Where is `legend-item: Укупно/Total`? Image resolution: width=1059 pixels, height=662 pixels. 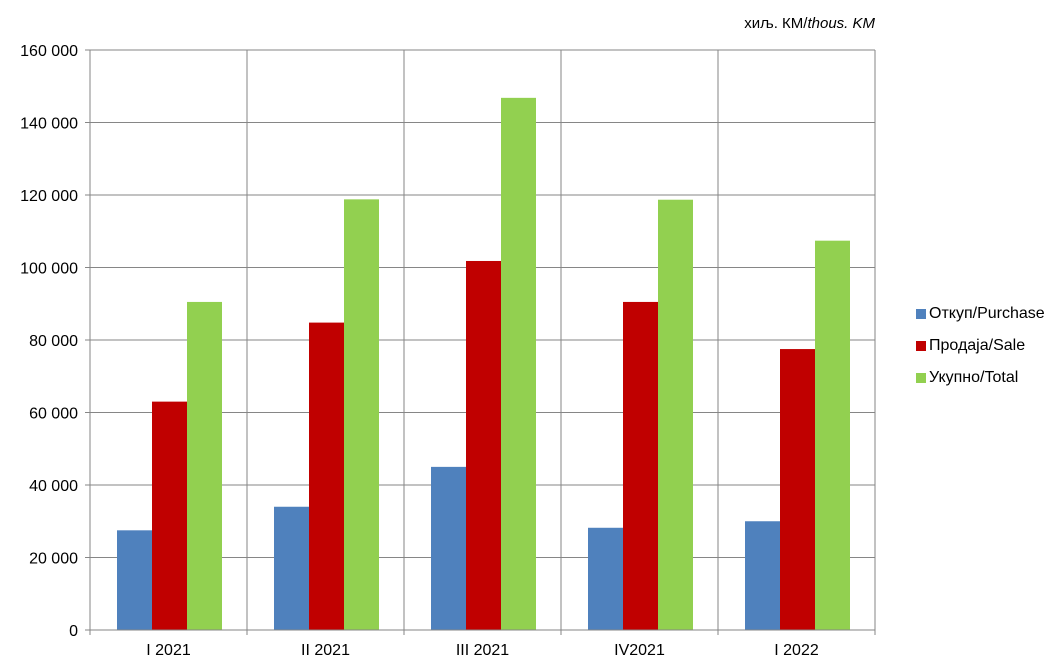 legend-item: Укупно/Total is located at coordinates (980, 378).